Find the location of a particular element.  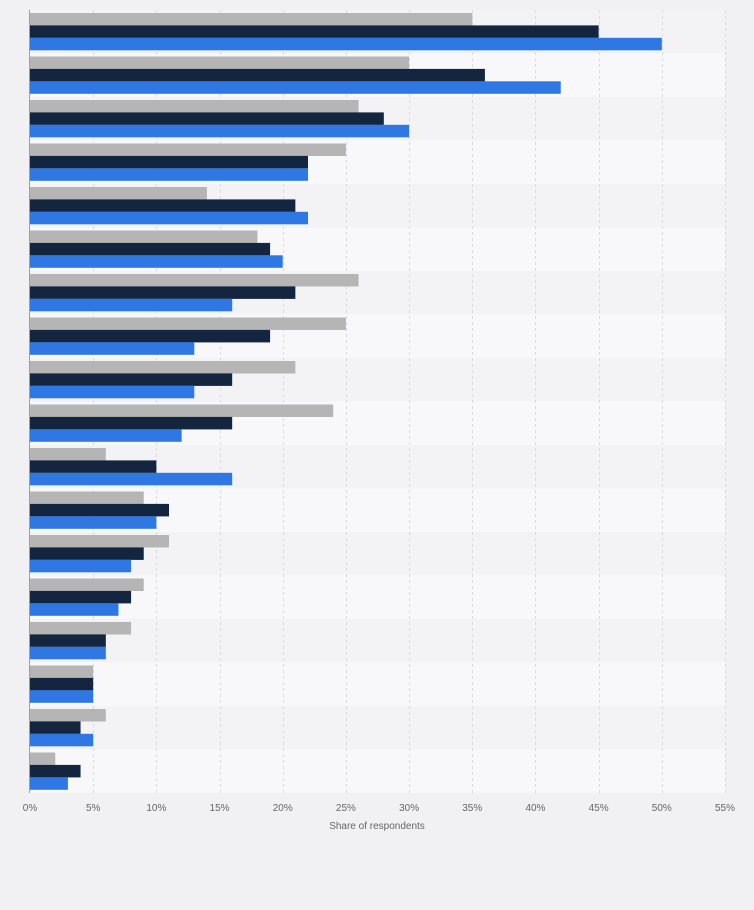

x-tick-label: 40% is located at coordinates (535, 808).